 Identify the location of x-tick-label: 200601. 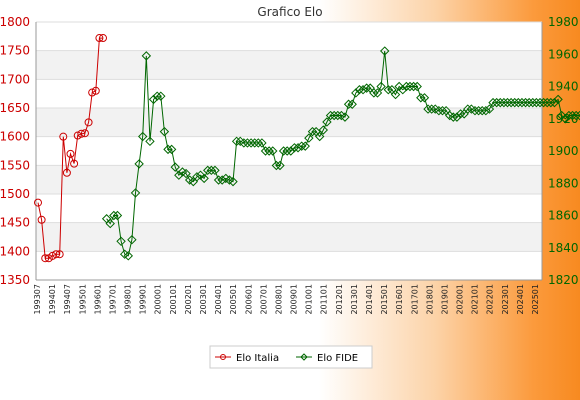
(248, 299).